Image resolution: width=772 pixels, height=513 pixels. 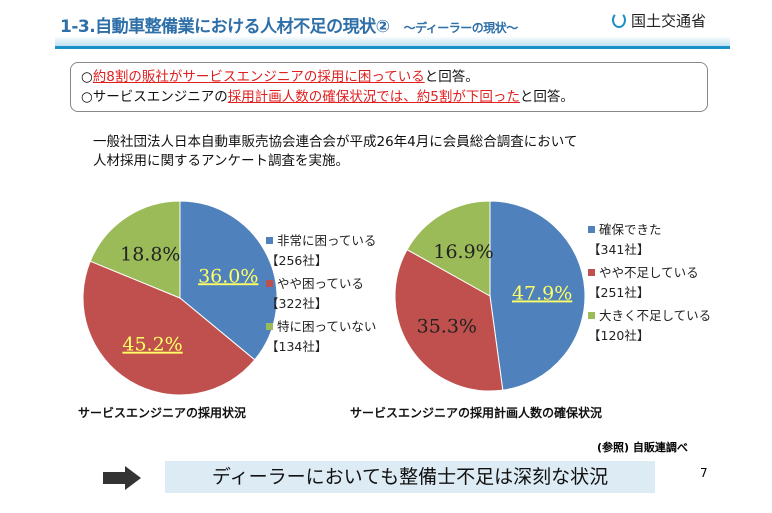 What do you see at coordinates (331, 337) in the screenshot?
I see `legend-item: 特に困っていない【134社】` at bounding box center [331, 337].